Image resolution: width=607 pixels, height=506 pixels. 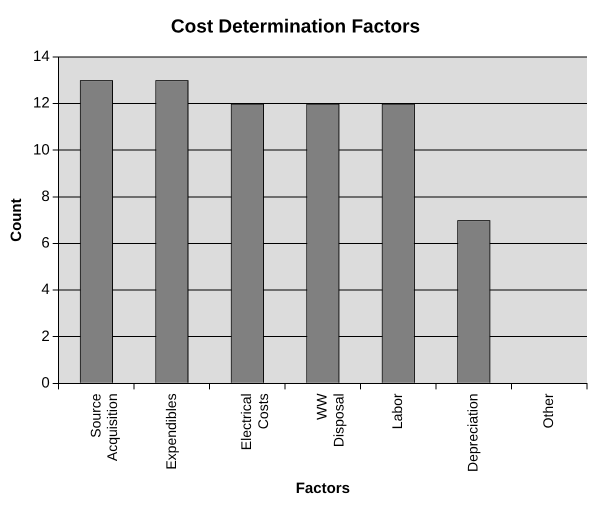 I want to click on y-tick-label: 12, so click(x=41, y=103).